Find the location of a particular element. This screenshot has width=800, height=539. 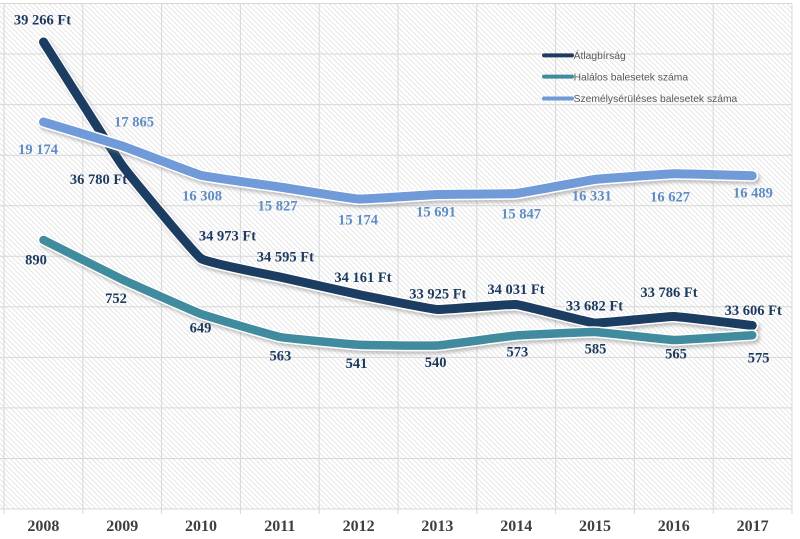

svg-text: 2015 is located at coordinates (595, 526).